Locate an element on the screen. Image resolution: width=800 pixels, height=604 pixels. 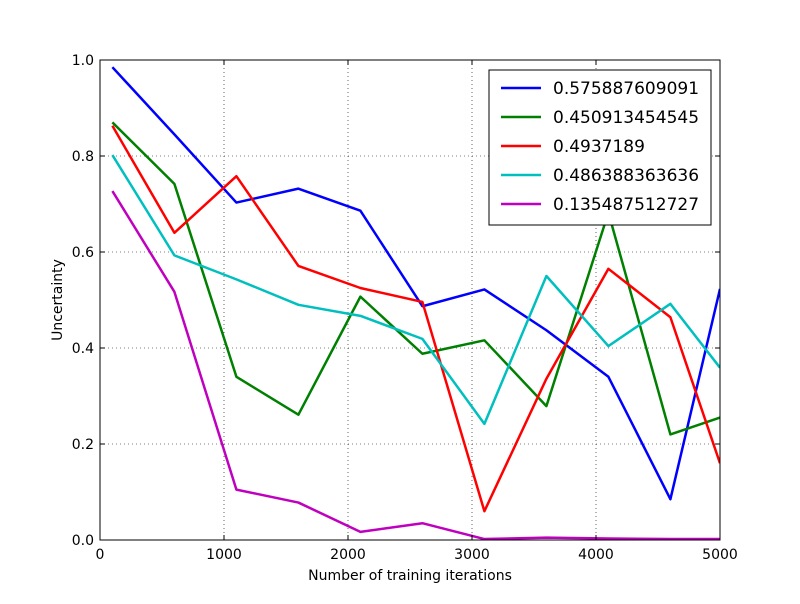
legend-label-1: 0.575887609091 is located at coordinates (626, 89).